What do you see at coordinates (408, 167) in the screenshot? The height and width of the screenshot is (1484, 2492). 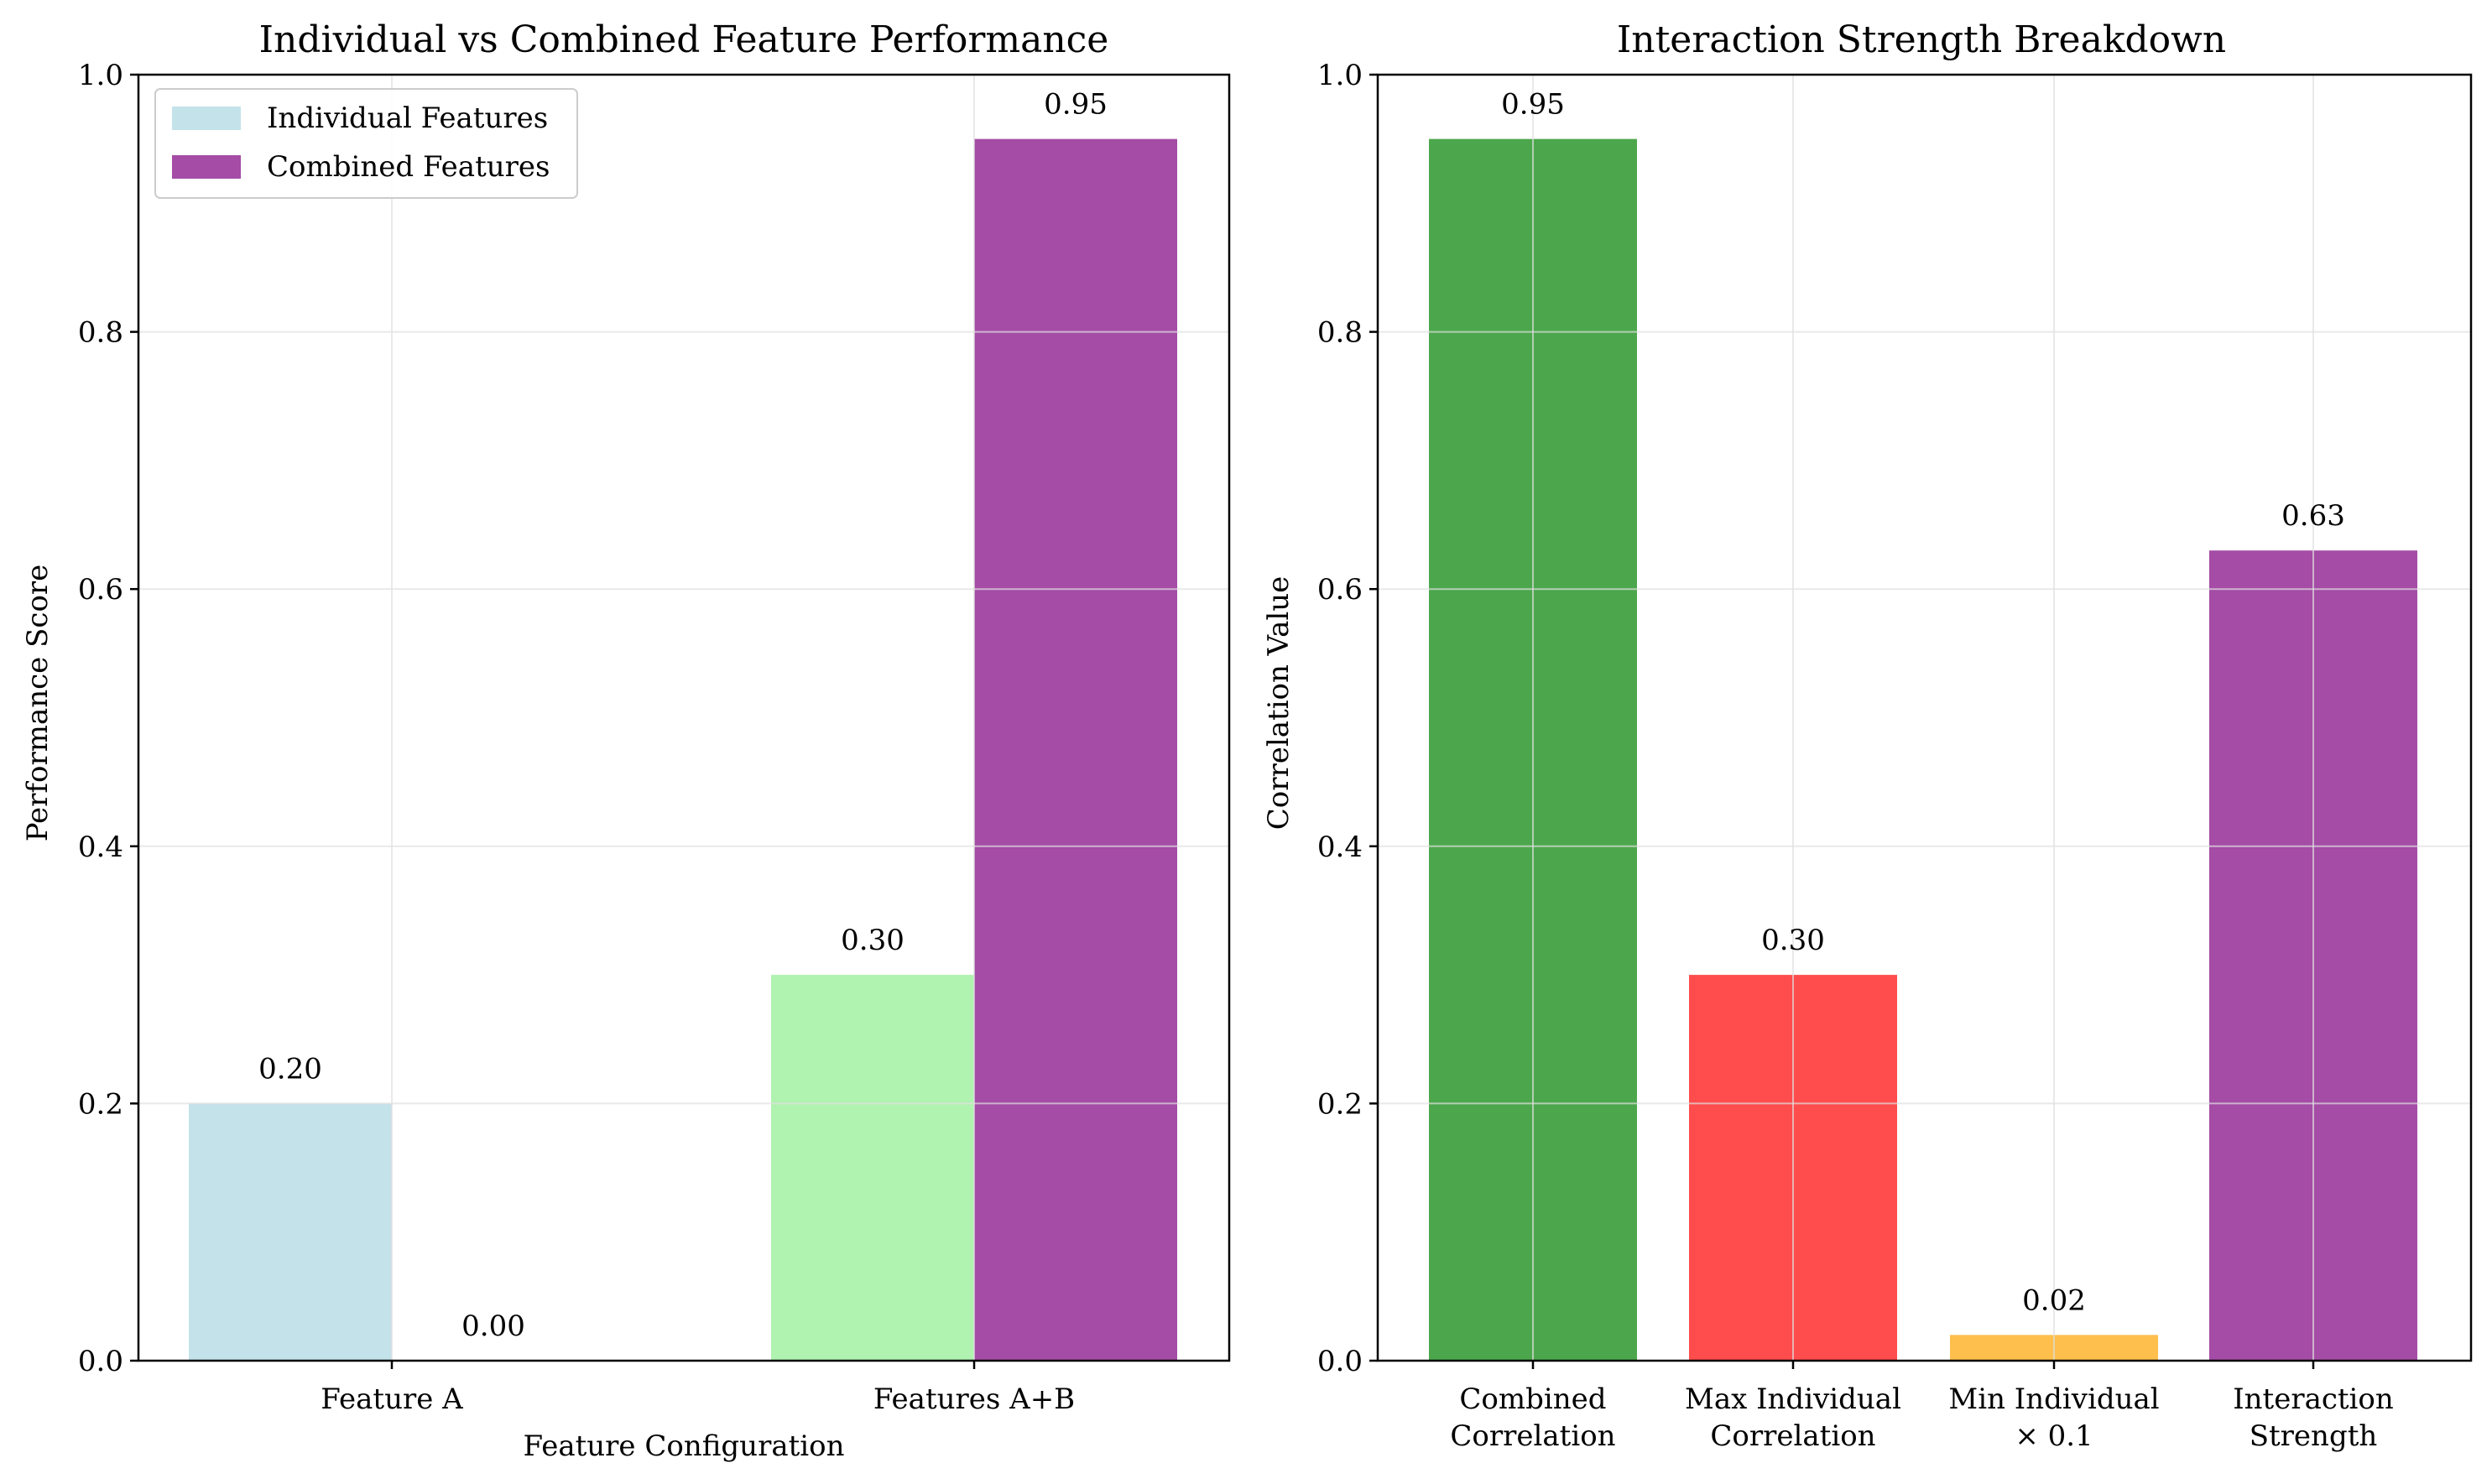 I see `left-chart-legend-label: Combined Features` at bounding box center [408, 167].